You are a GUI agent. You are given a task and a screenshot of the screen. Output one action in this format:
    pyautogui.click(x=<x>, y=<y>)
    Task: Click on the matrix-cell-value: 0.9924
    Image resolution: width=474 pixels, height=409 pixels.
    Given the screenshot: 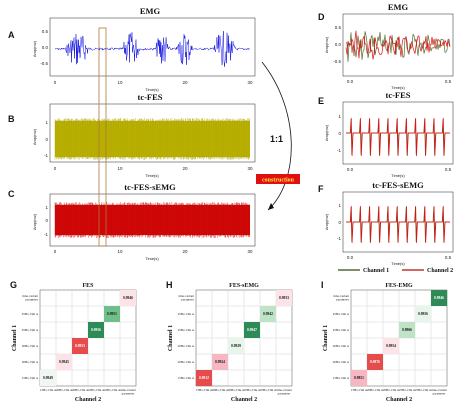 What is the action you would take?
    pyautogui.click(x=220, y=362)
    